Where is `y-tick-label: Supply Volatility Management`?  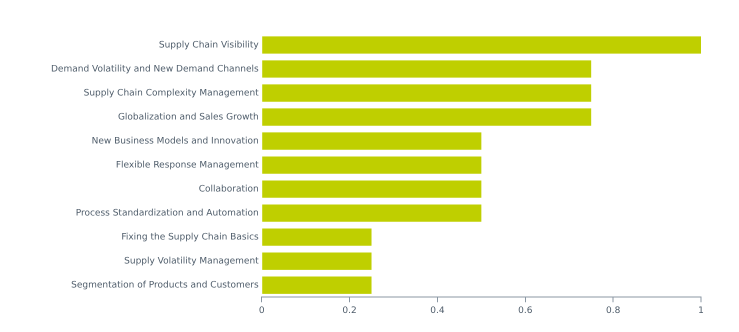 y-tick-label: Supply Volatility Management is located at coordinates (192, 261).